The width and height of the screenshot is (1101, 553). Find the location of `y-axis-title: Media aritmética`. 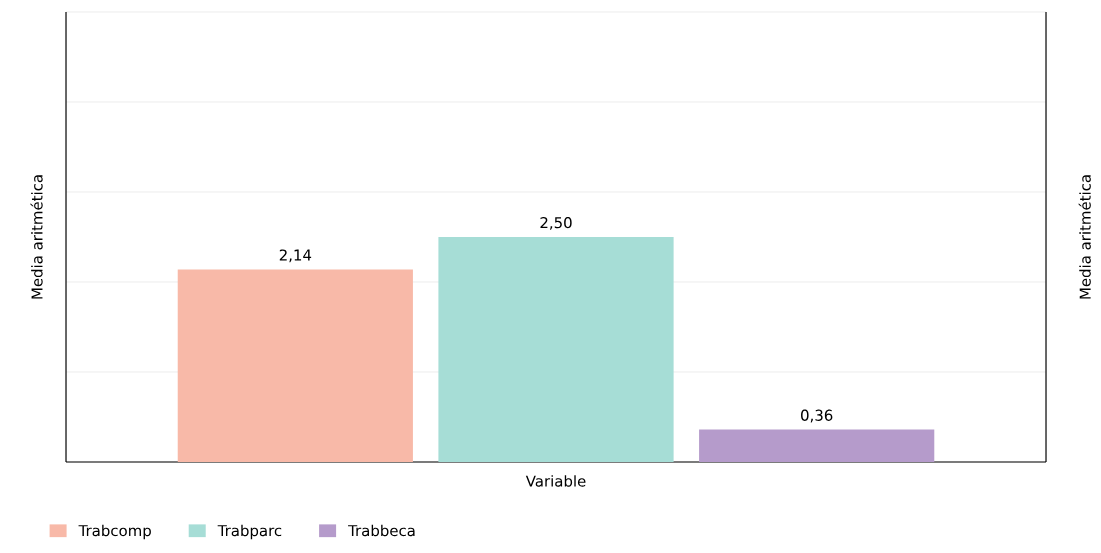

y-axis-title: Media aritmética is located at coordinates (36, 237).